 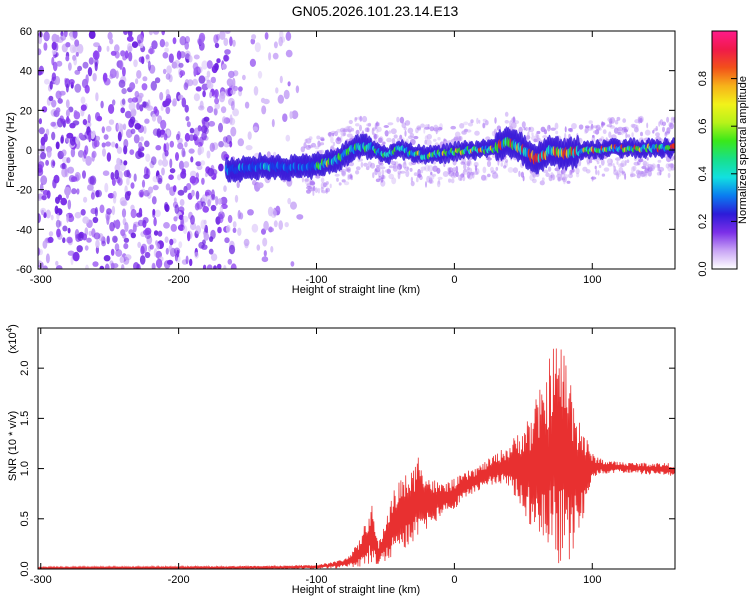 What do you see at coordinates (9, 329) in the screenshot?
I see `snr-multiplier-exponent: 4` at bounding box center [9, 329].